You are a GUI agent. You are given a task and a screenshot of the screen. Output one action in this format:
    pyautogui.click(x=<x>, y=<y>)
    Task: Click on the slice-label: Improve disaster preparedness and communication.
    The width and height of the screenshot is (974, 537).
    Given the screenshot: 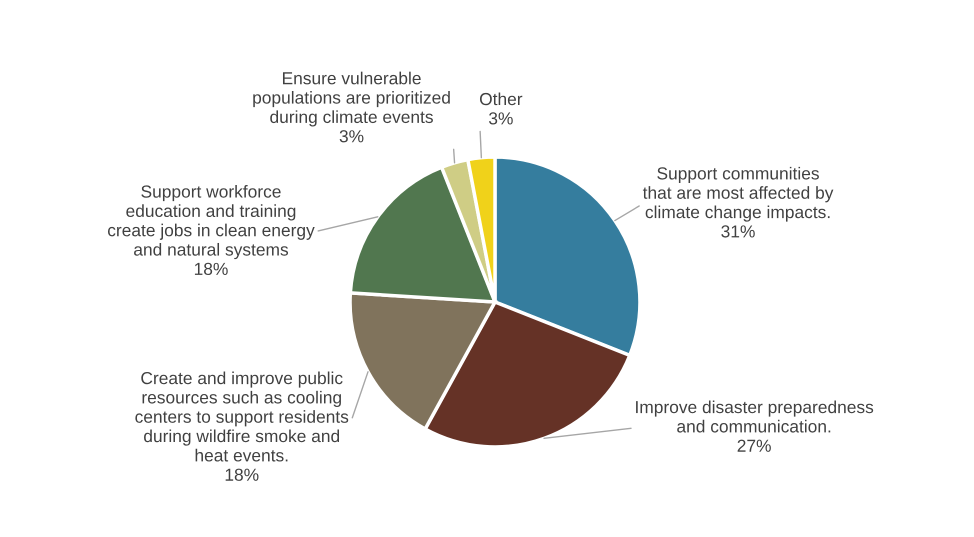 What is the action you would take?
    pyautogui.click(x=755, y=416)
    